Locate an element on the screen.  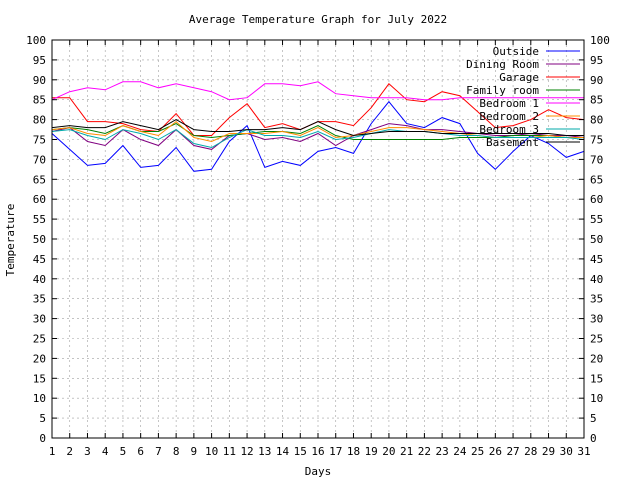
y-tick-label: 95 is located at coordinates (39, 60).